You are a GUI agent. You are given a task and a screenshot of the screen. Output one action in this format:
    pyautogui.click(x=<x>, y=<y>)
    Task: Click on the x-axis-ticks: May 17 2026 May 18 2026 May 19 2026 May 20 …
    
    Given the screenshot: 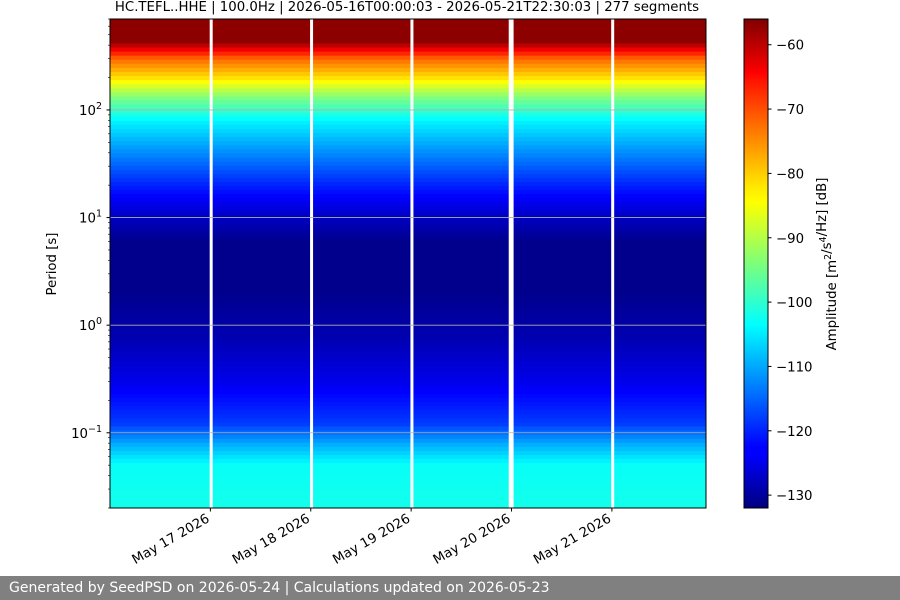 What is the action you would take?
    pyautogui.click(x=372, y=538)
    